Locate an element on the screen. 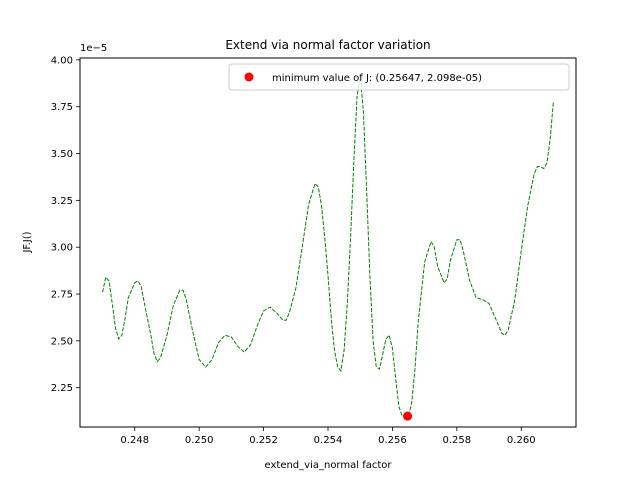 The width and height of the screenshot is (640, 480). x-tick-label: 0.260 is located at coordinates (521, 440).